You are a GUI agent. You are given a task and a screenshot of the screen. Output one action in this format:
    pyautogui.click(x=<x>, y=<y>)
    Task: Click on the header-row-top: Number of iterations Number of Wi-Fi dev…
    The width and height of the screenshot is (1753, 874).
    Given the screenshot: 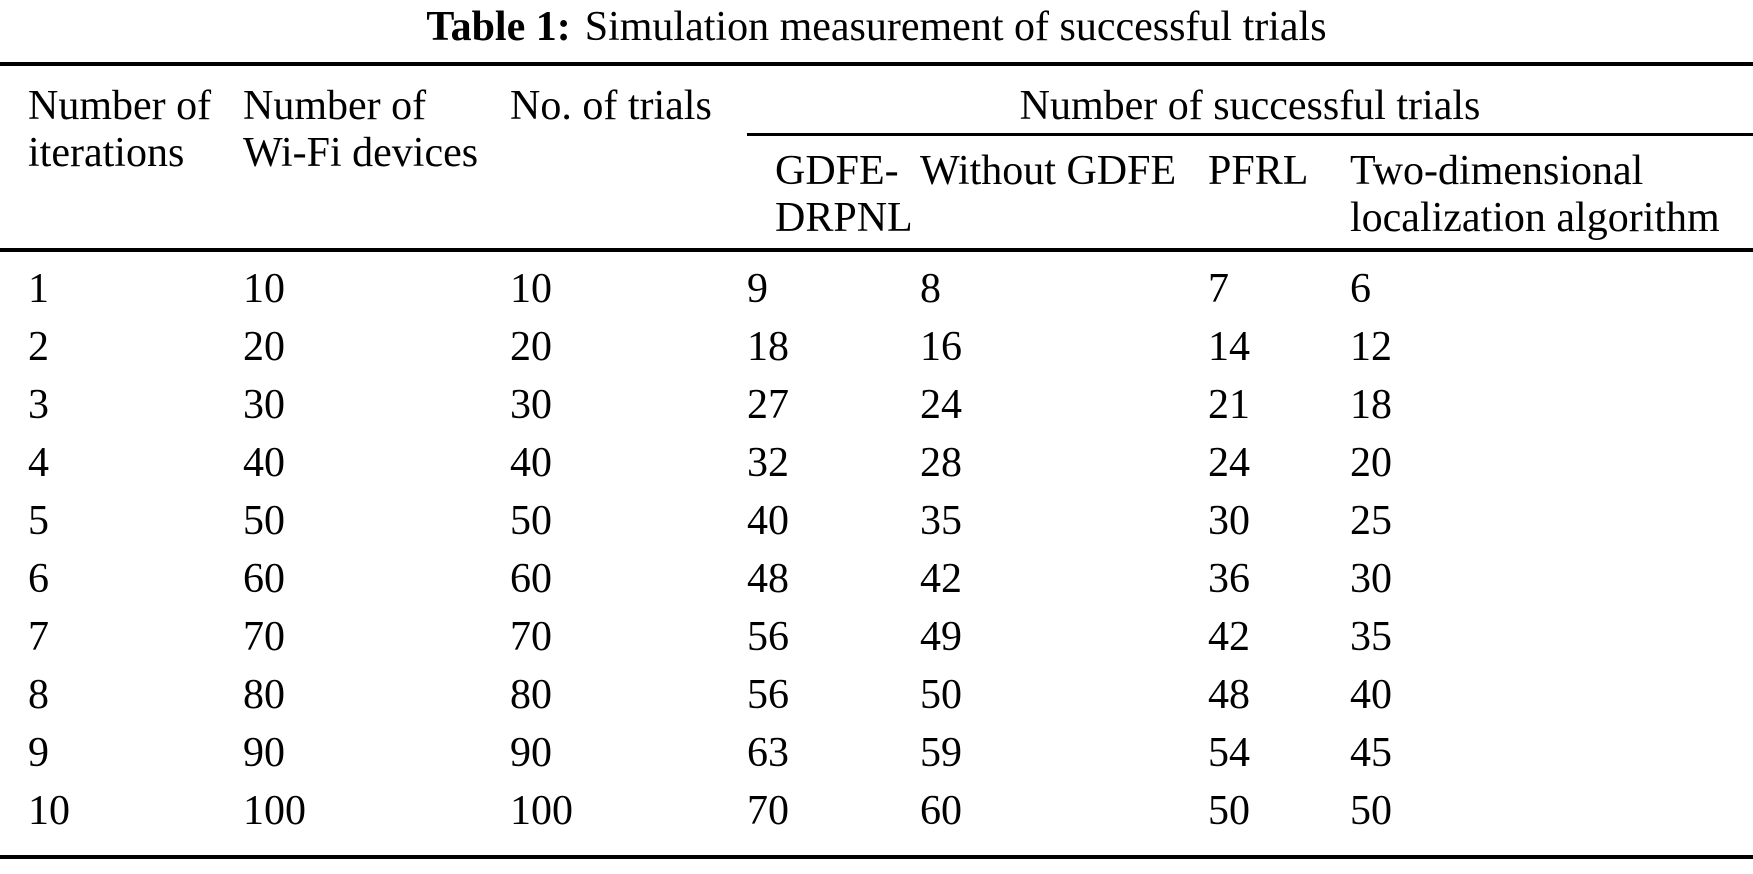 What is the action you would take?
    pyautogui.click(x=876, y=120)
    